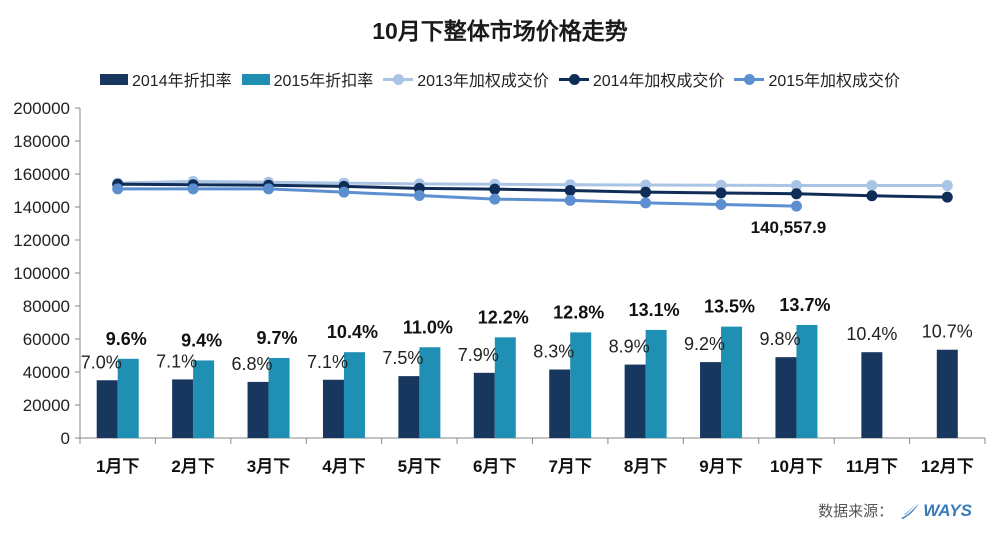 The image size is (1000, 535). Describe the element at coordinates (804, 305) in the screenshot. I see `data-label-2015-discount: 13.7%` at that location.